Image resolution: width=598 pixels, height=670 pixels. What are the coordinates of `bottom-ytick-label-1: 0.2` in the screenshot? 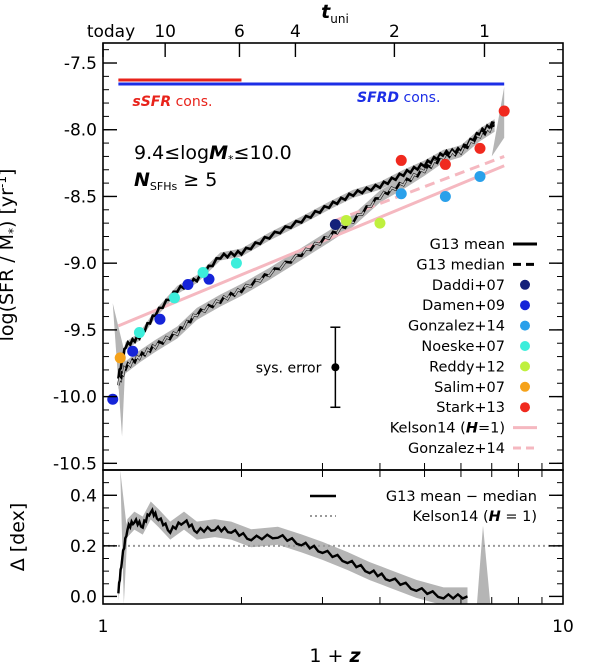 It's located at (83, 547).